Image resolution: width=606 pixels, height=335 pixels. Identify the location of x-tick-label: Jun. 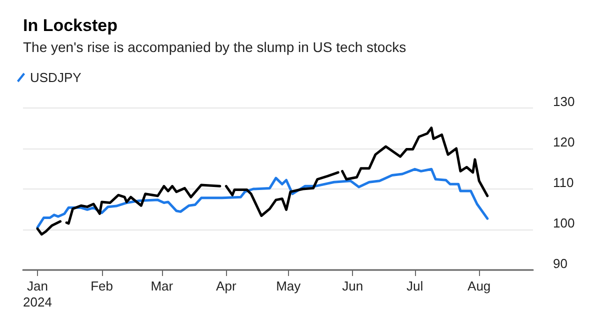
(353, 286).